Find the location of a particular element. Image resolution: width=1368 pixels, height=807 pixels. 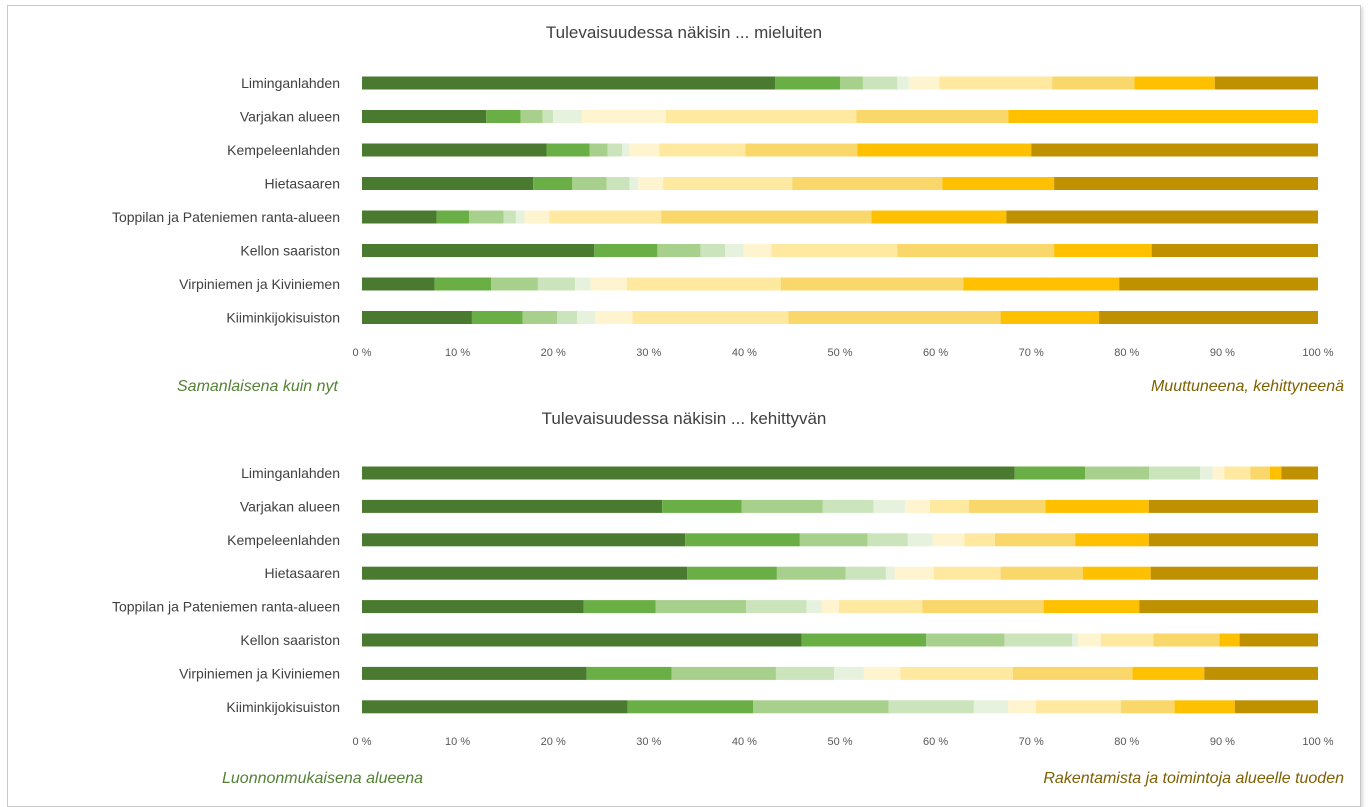

category-label: Kempeleenlahden is located at coordinates (283, 540).